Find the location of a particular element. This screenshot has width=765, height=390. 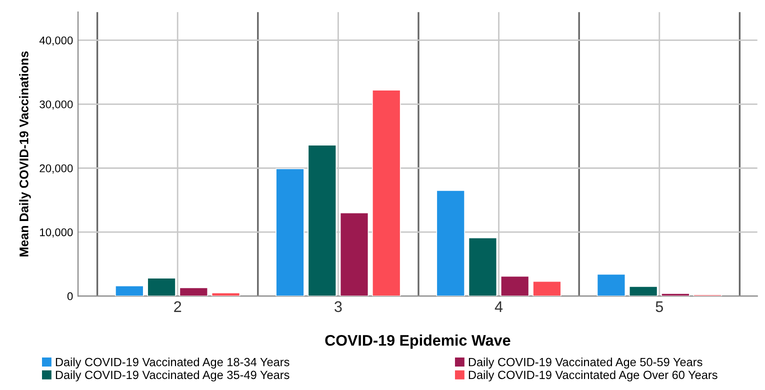

legend-label: Daily COVID-19 Vaccinated Age 18-34 Years is located at coordinates (173, 363).